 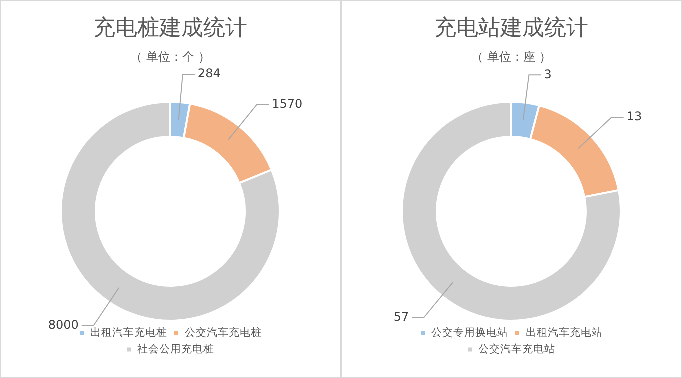 I want to click on data-label: 13, so click(x=634, y=117).